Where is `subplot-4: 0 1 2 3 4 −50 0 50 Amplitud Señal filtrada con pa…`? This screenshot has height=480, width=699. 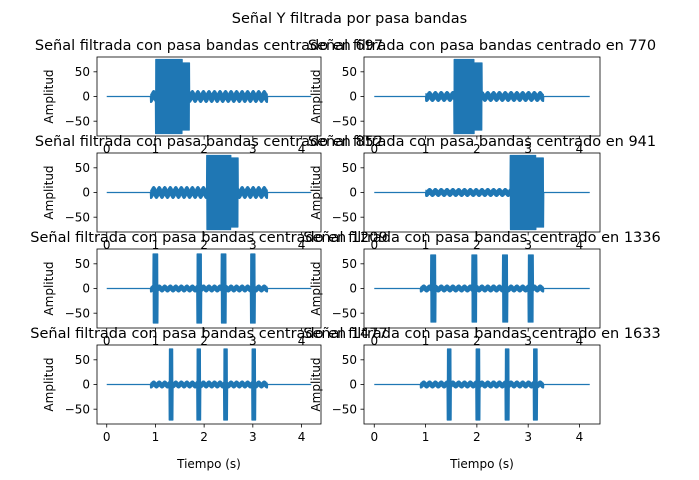
subplot-4: 0 1 2 3 4 −50 0 50 Amplitud Señal filtrada con pa… is located at coordinates (482, 193).